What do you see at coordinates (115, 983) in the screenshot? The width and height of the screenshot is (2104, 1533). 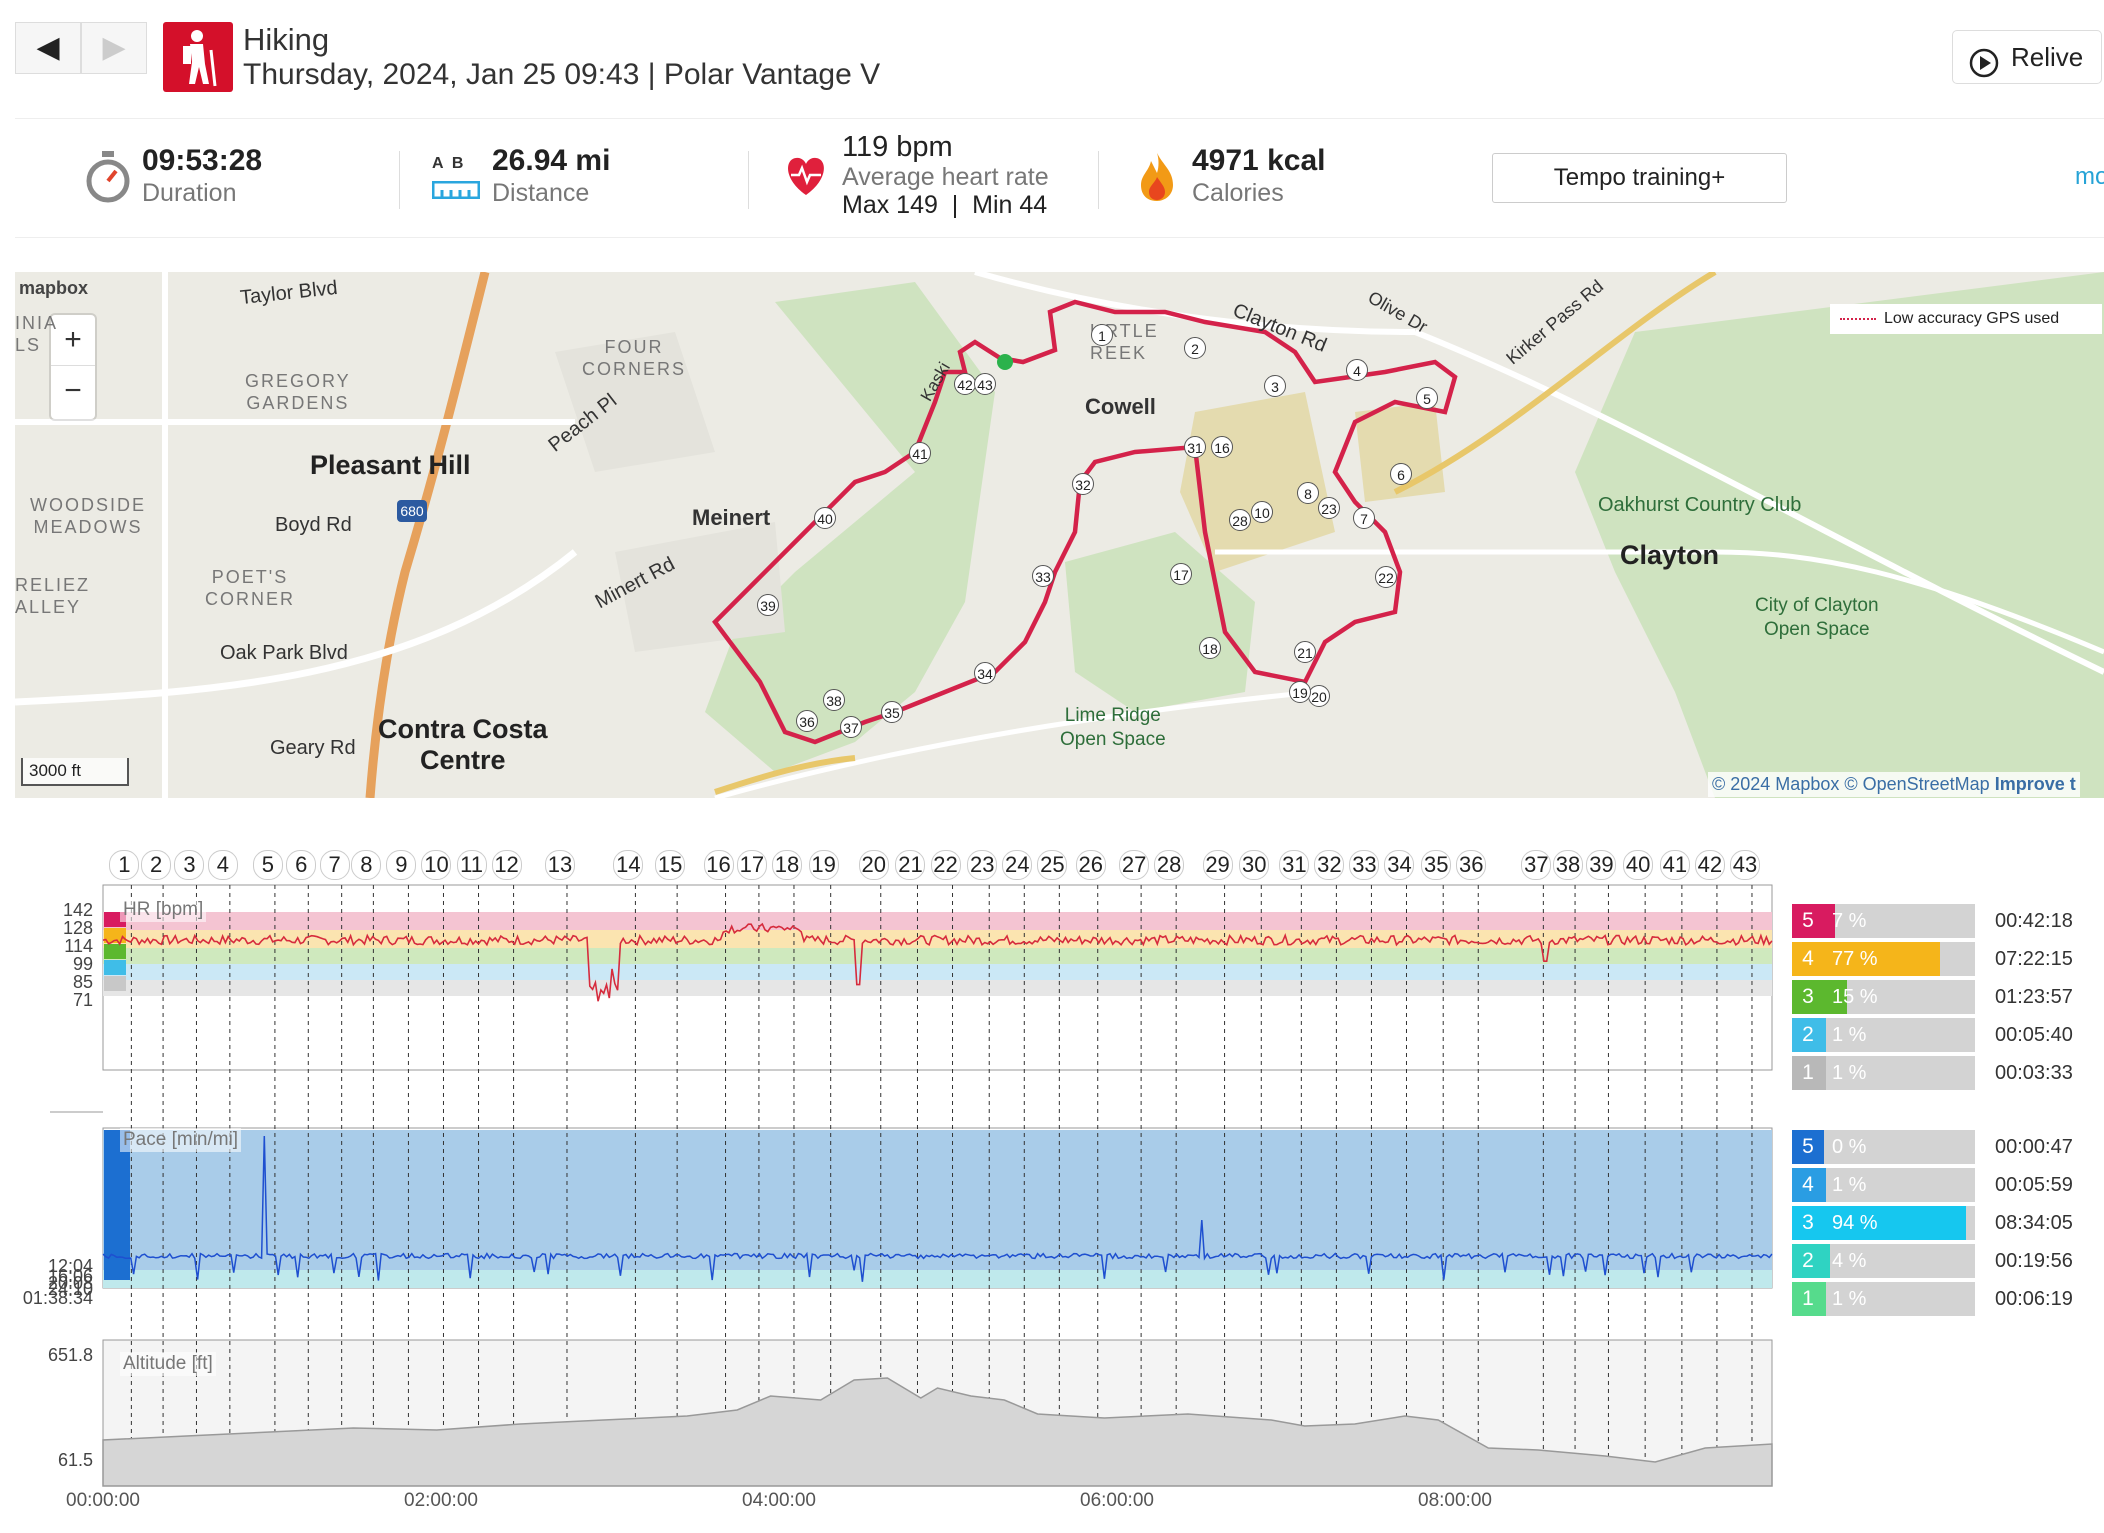 I see `hr-zone-key` at bounding box center [115, 983].